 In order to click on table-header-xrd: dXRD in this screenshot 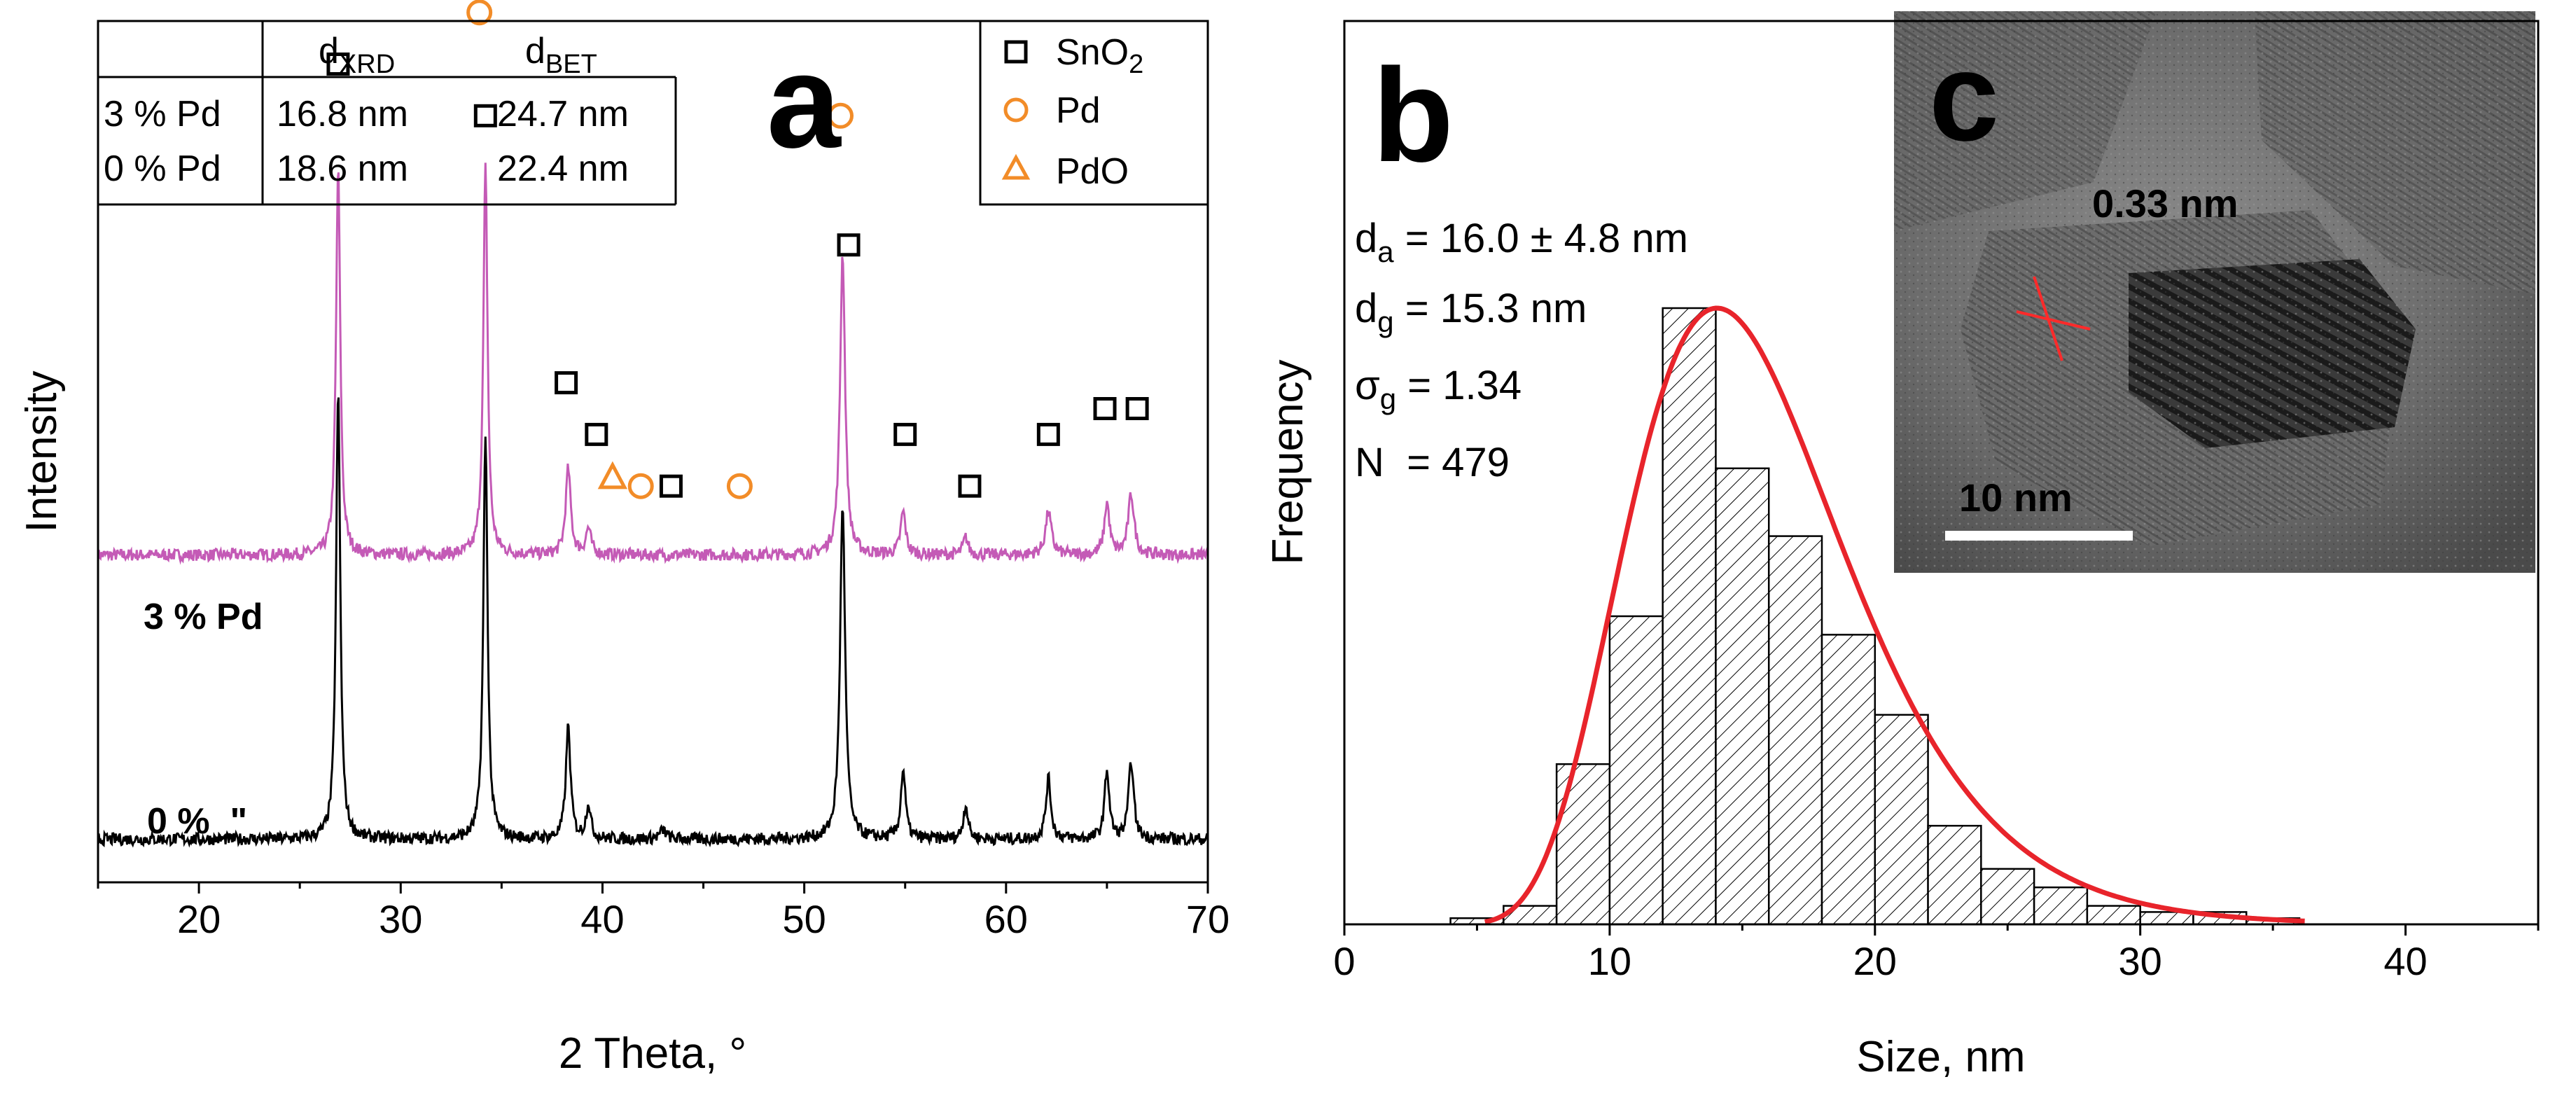, I will do `click(357, 55)`.